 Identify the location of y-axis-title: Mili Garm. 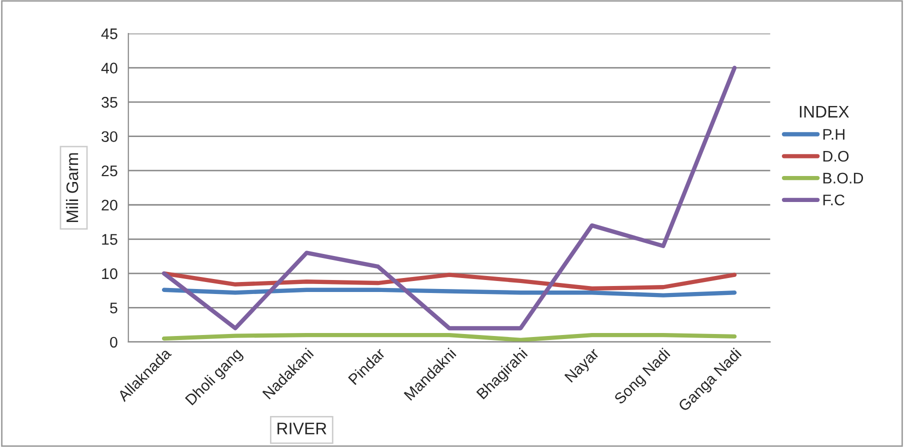
(72, 187).